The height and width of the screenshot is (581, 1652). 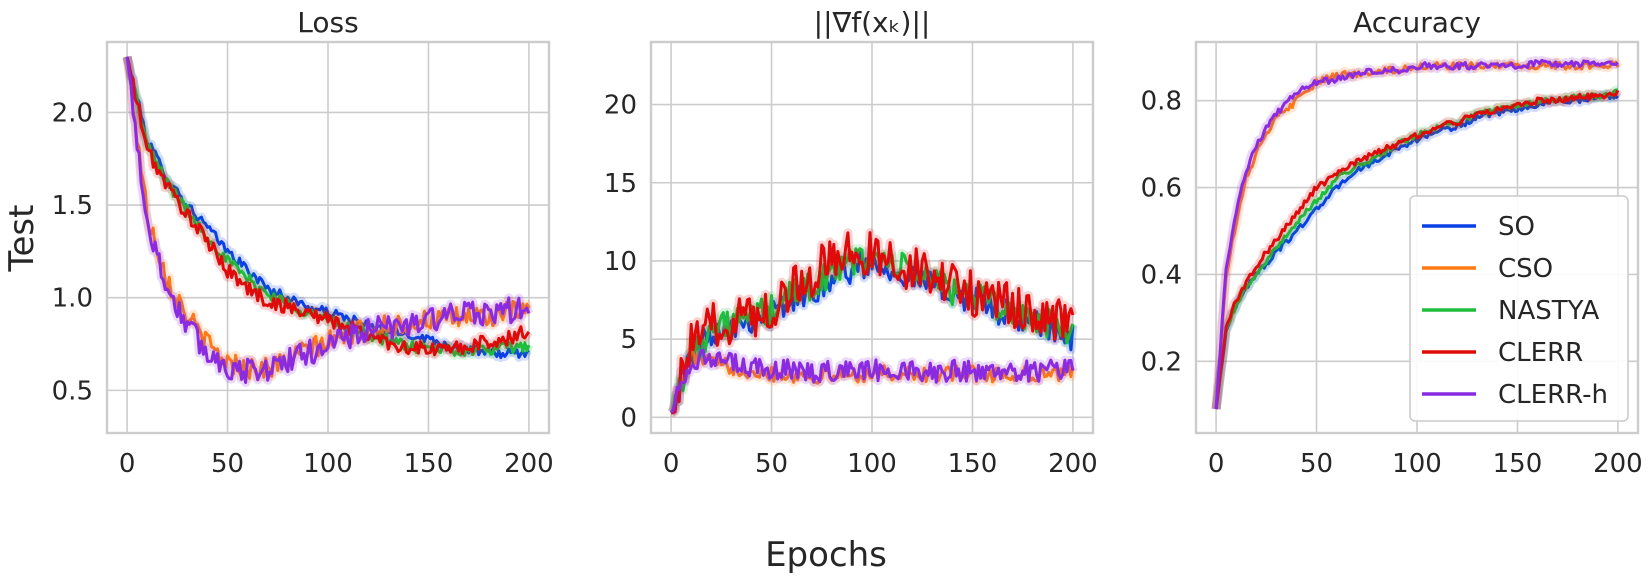 I want to click on y-tick-label-1: 5, so click(x=628, y=340).